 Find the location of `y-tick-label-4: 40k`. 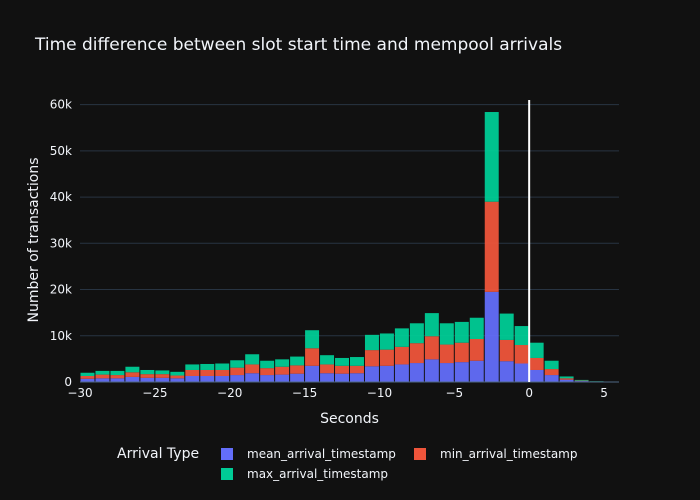

y-tick-label-4: 40k is located at coordinates (61, 197).